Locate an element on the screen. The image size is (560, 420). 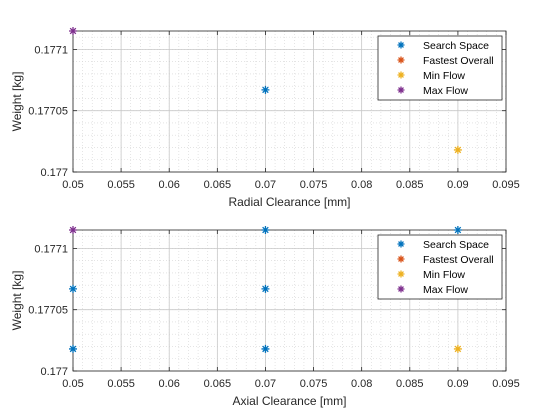
x-axis-label: Radial Clearance [mm] is located at coordinates (289, 202).